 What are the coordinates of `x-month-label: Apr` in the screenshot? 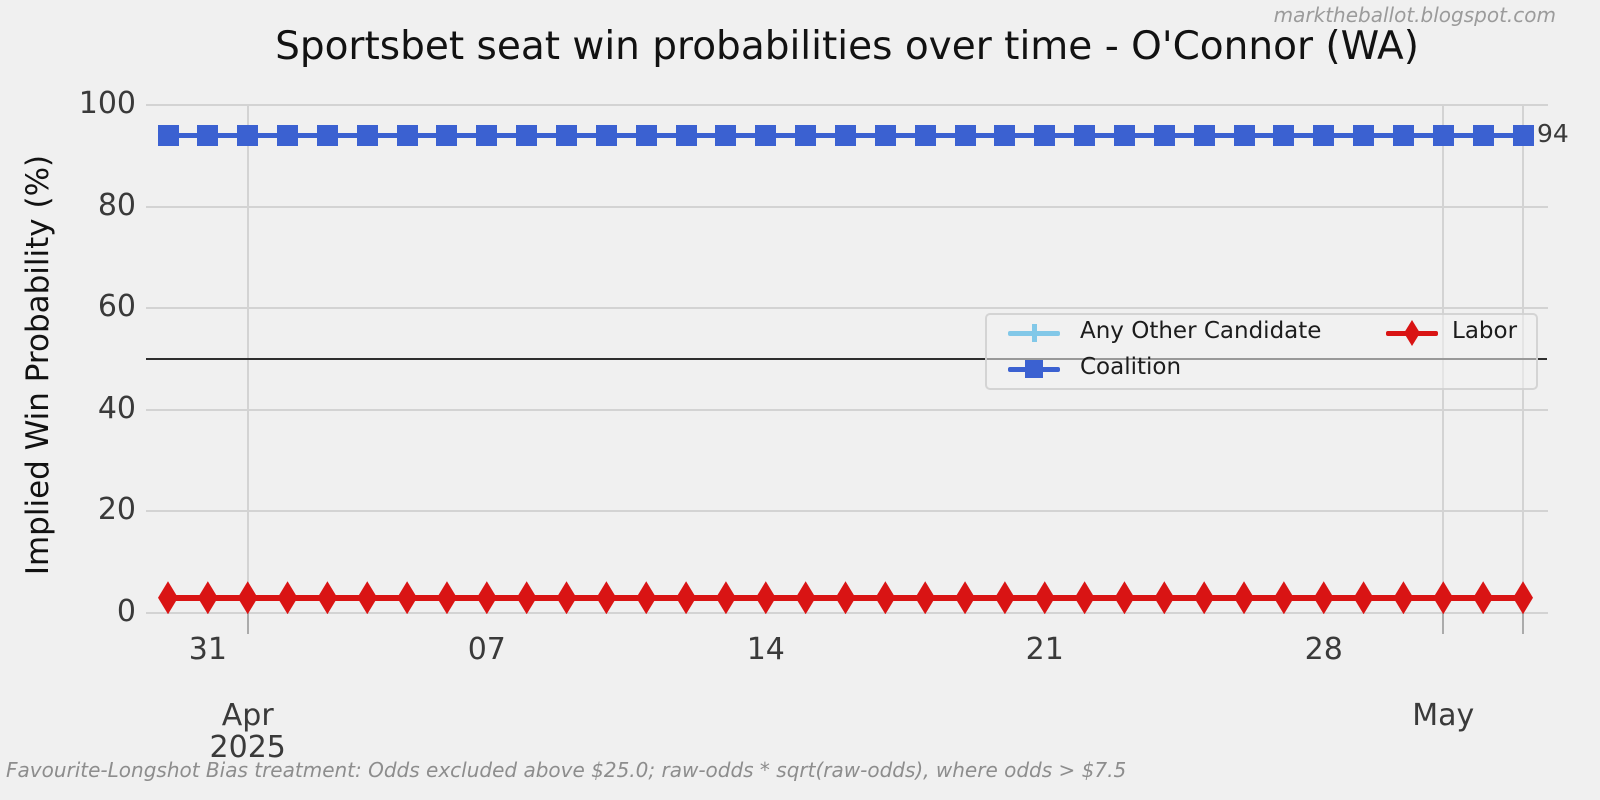 It's located at (247, 715).